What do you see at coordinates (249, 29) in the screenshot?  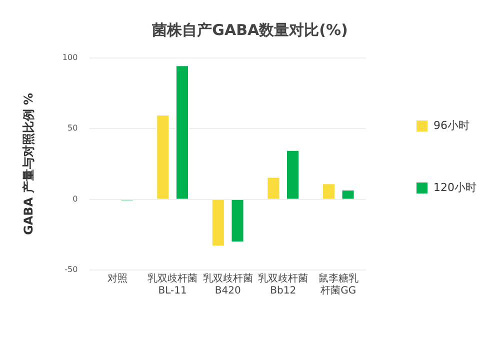 I see `chart-title: 菌株自产GABA数量对比(%)` at bounding box center [249, 29].